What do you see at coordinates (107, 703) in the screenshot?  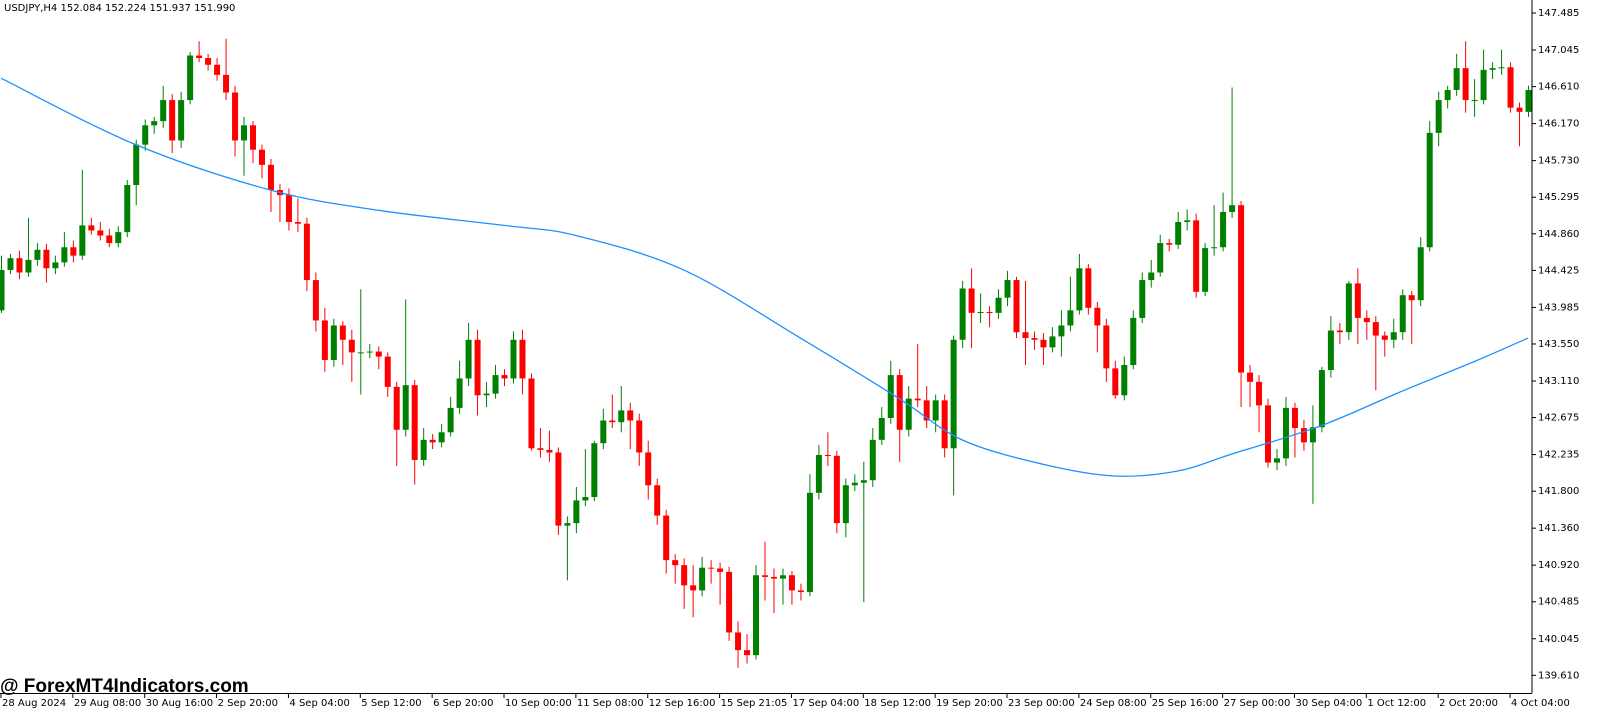 I see `x-tick-label: 29 Aug 08:00` at bounding box center [107, 703].